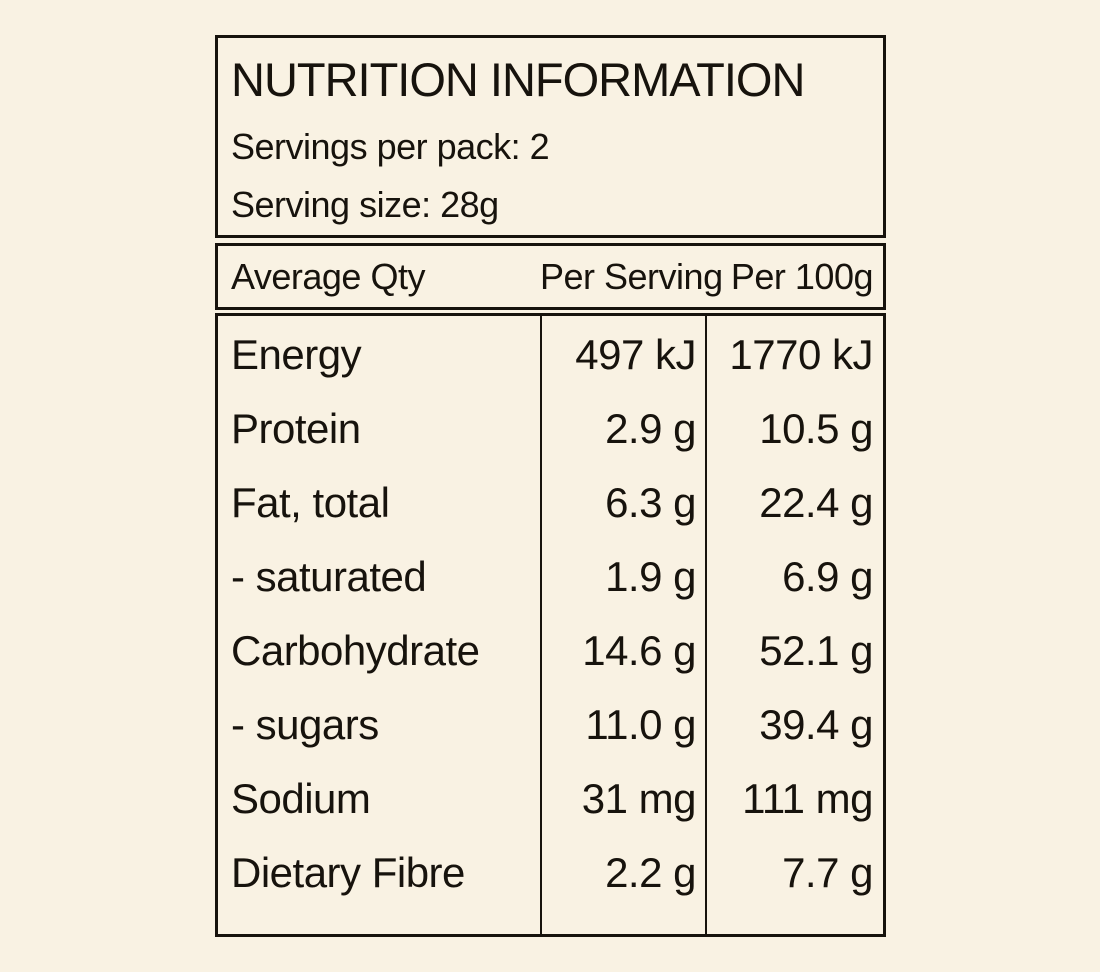 This screenshot has width=1100, height=972. Describe the element at coordinates (639, 798) in the screenshot. I see `row-per-serving: 31 mg` at that location.